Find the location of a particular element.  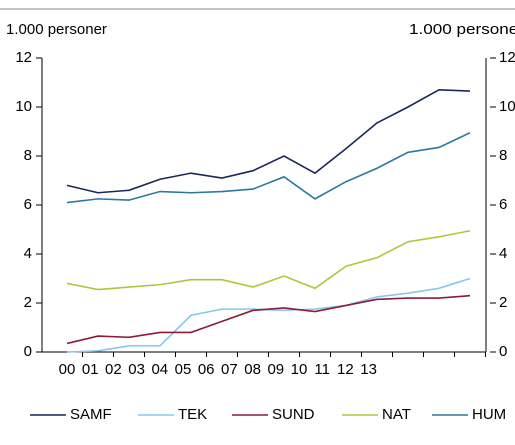

y-tick-label: 4 is located at coordinates (28, 253).